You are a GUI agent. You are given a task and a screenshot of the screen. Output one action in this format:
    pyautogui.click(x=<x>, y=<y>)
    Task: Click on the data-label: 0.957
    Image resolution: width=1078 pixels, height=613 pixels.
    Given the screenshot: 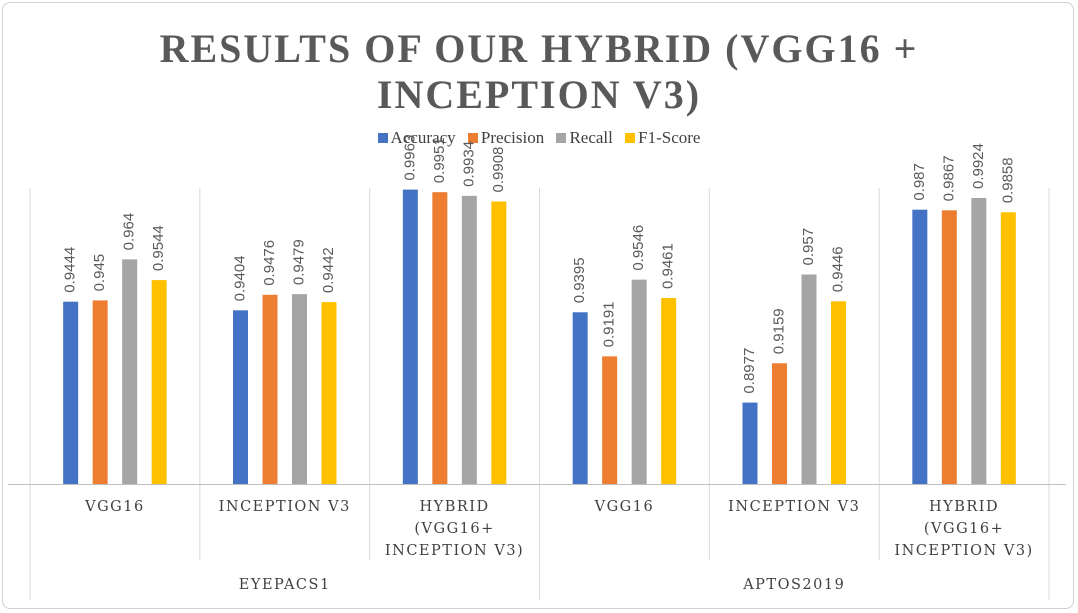 What is the action you would take?
    pyautogui.click(x=808, y=247)
    